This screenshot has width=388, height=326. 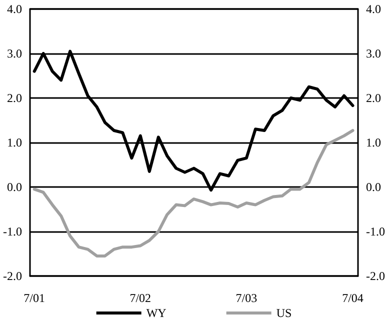 What do you see at coordinates (12, 231) in the screenshot?
I see `y-tick-label: -1.0` at bounding box center [12, 231].